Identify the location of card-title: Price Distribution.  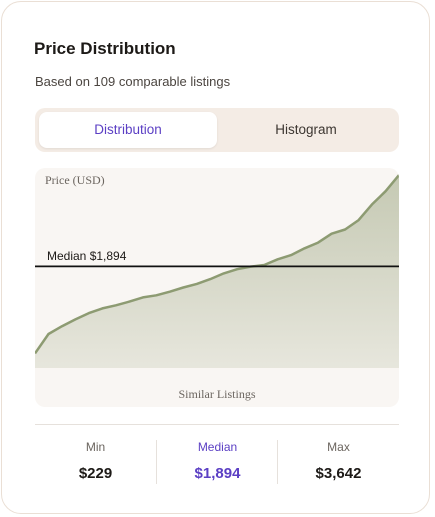
(105, 48).